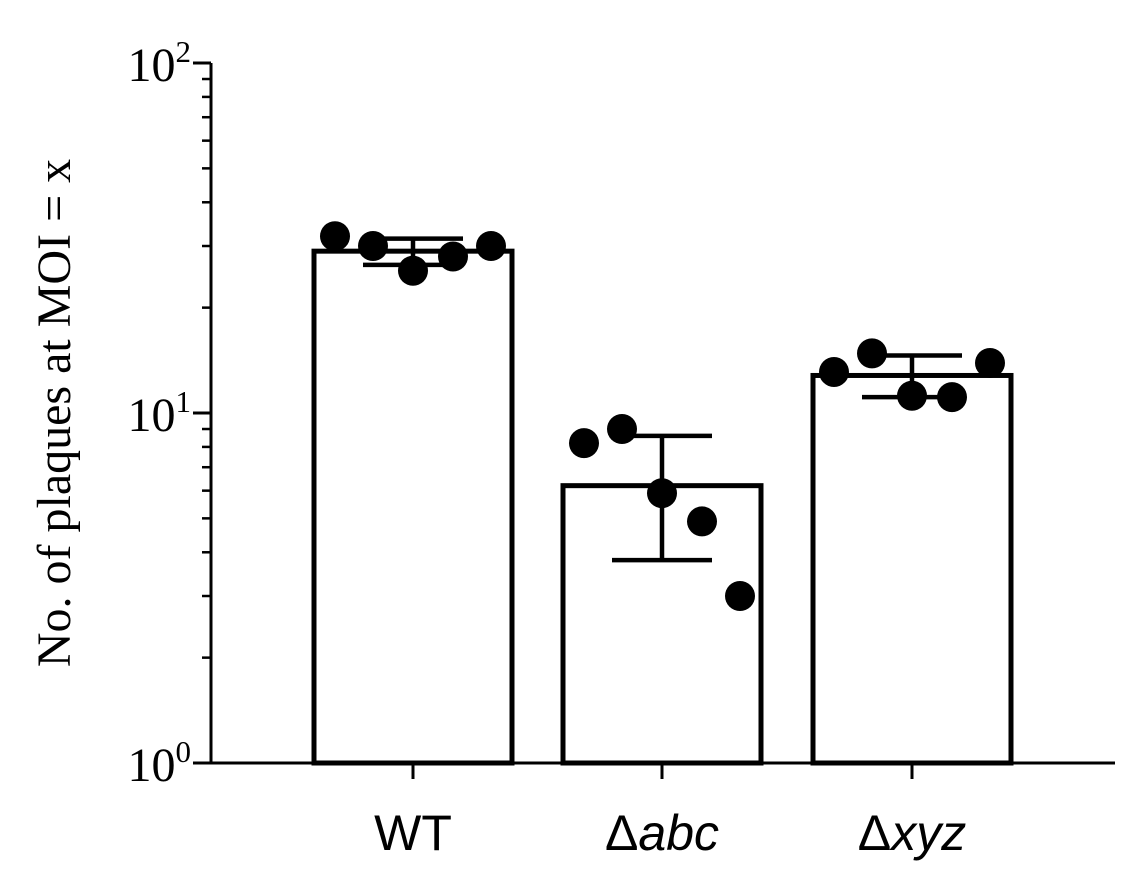  I want to click on y-tick-label: 10¹, so click(160, 413).